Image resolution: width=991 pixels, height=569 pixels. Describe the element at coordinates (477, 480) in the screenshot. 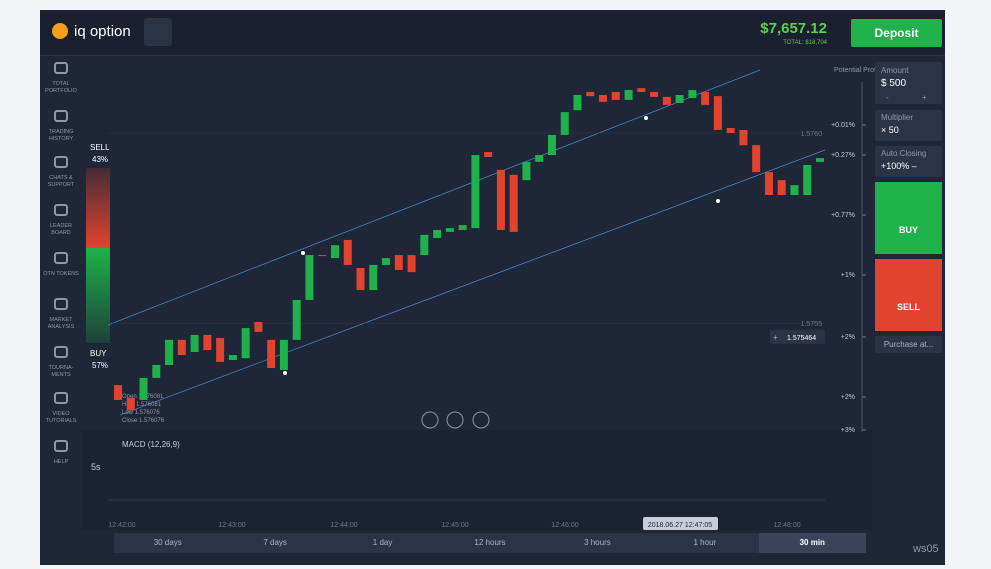

I see `indicator-area` at that location.